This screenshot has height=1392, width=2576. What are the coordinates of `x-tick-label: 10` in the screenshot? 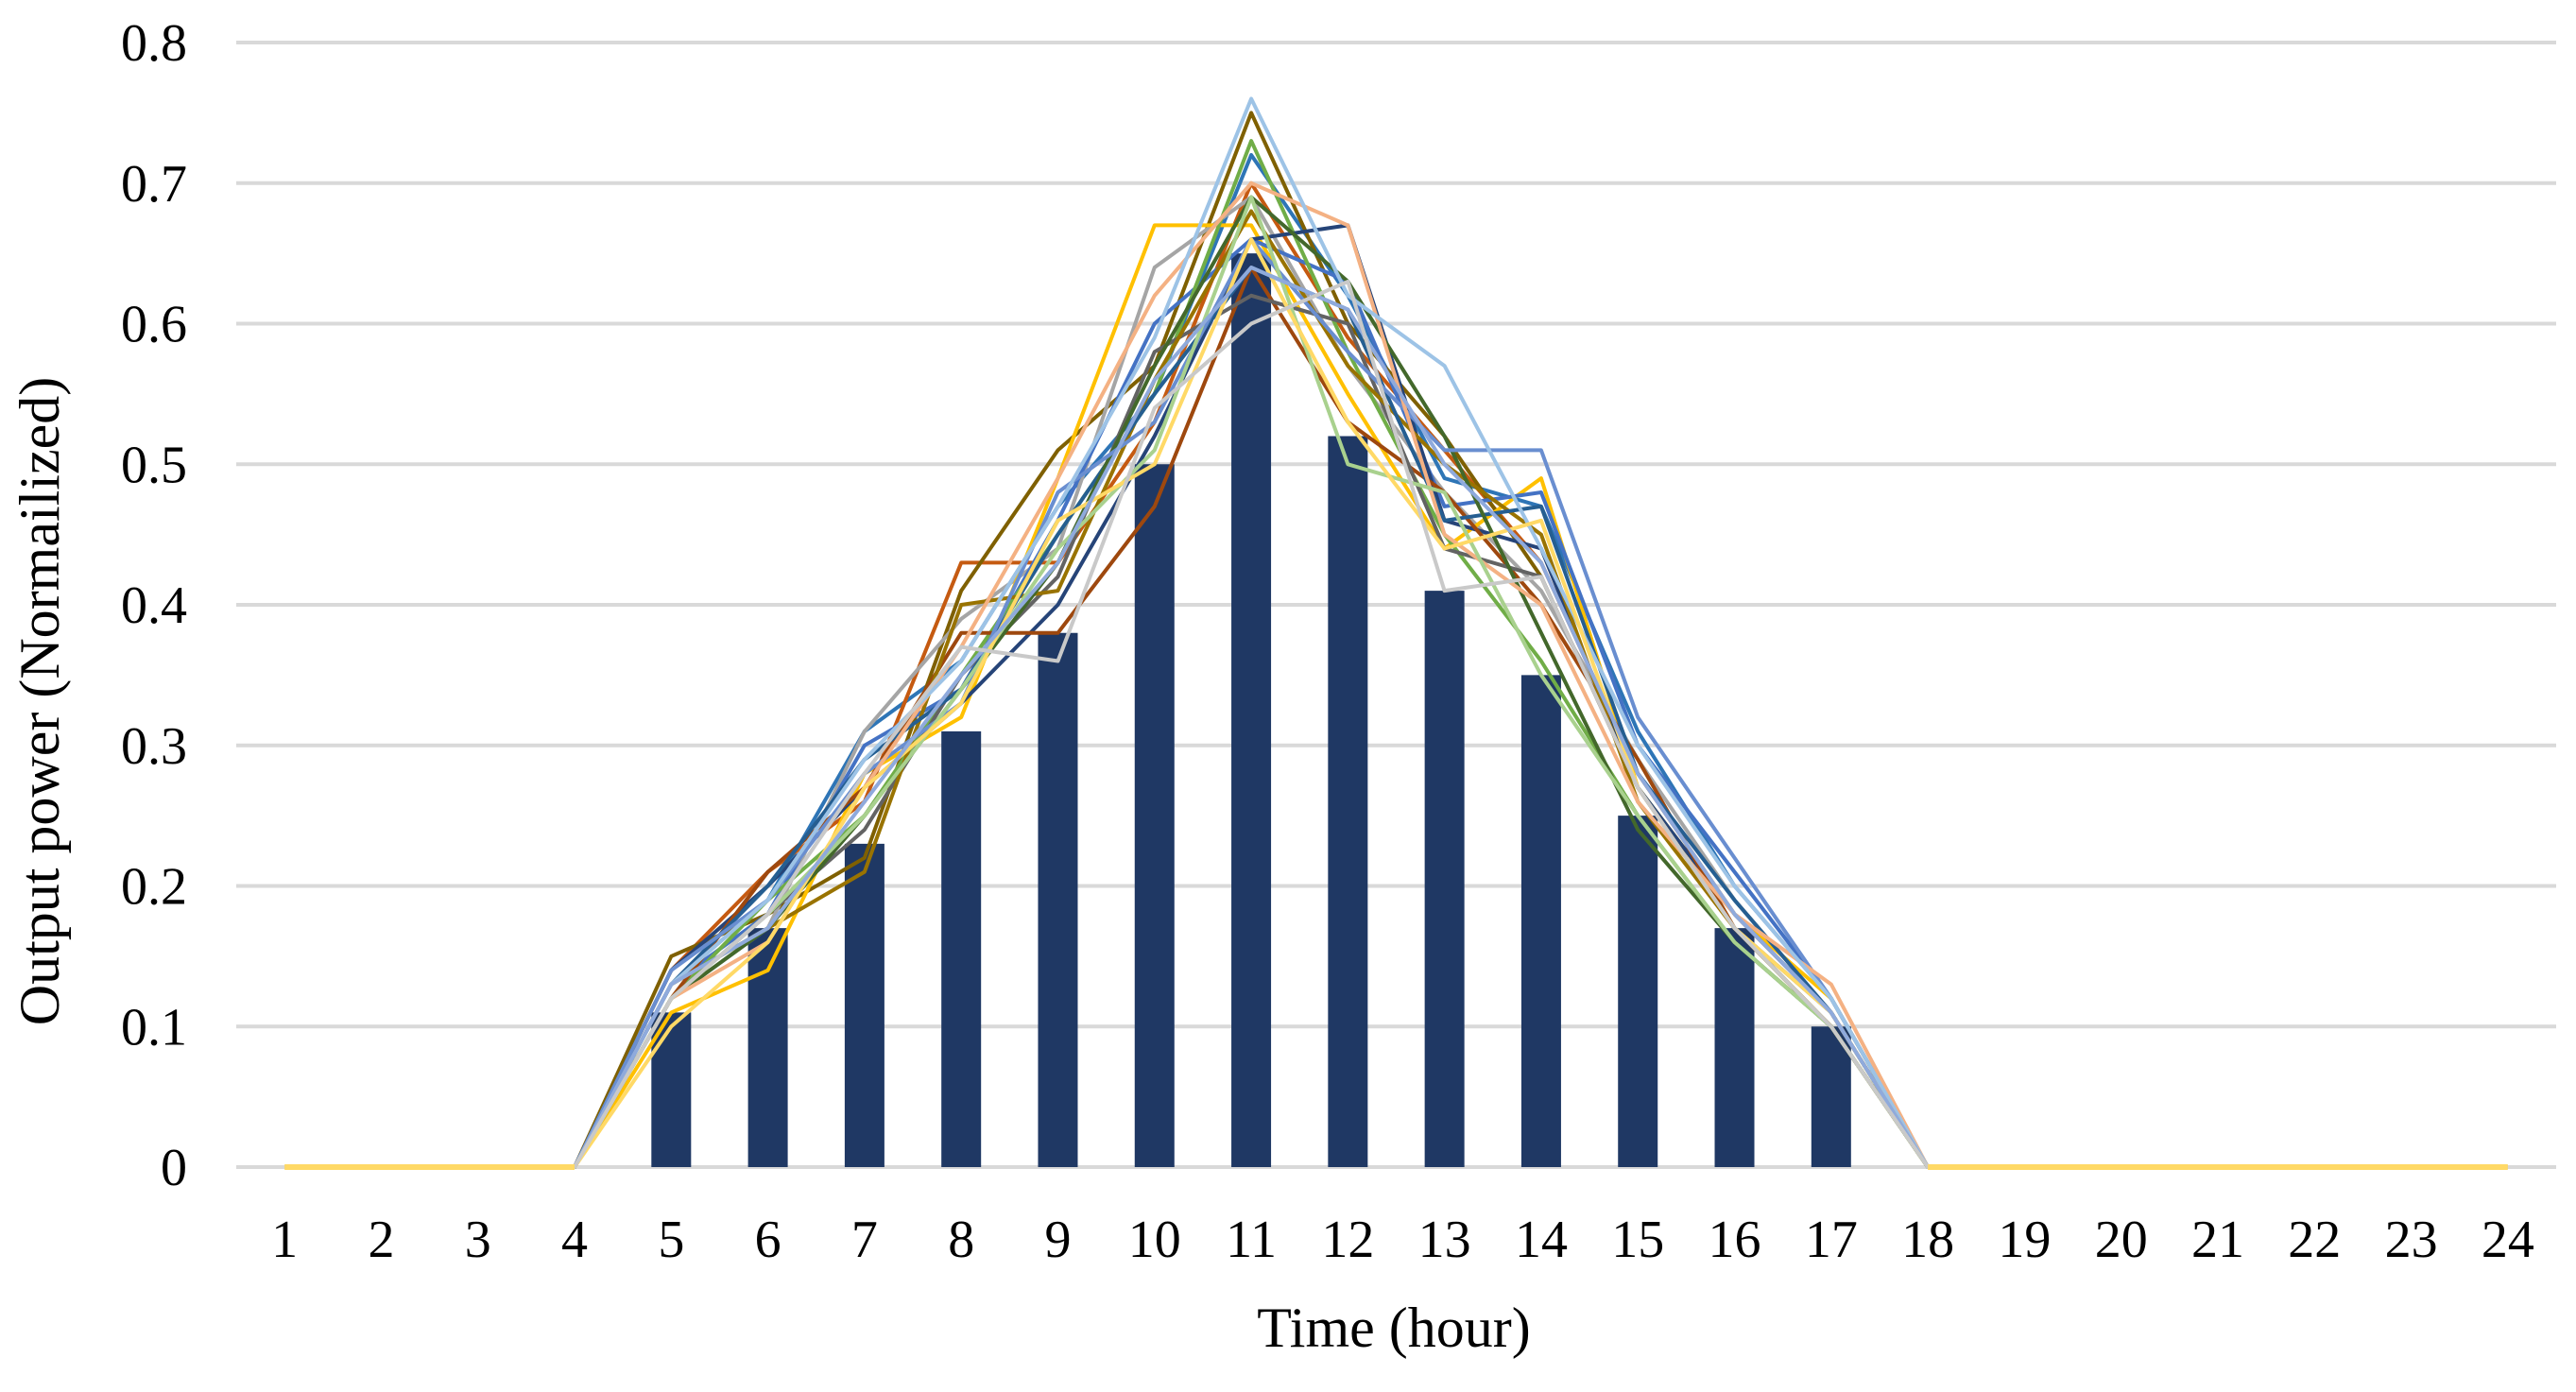 It's located at (1154, 1240).